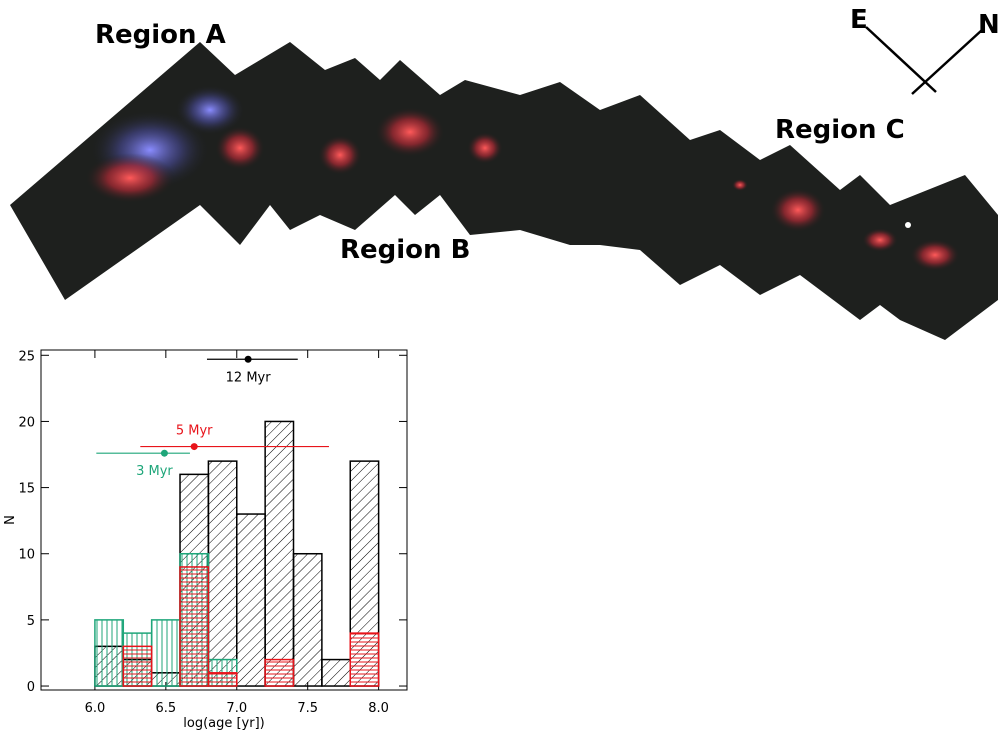 The height and width of the screenshot is (734, 998). I want to click on y-tick-label: 5, so click(31, 621).